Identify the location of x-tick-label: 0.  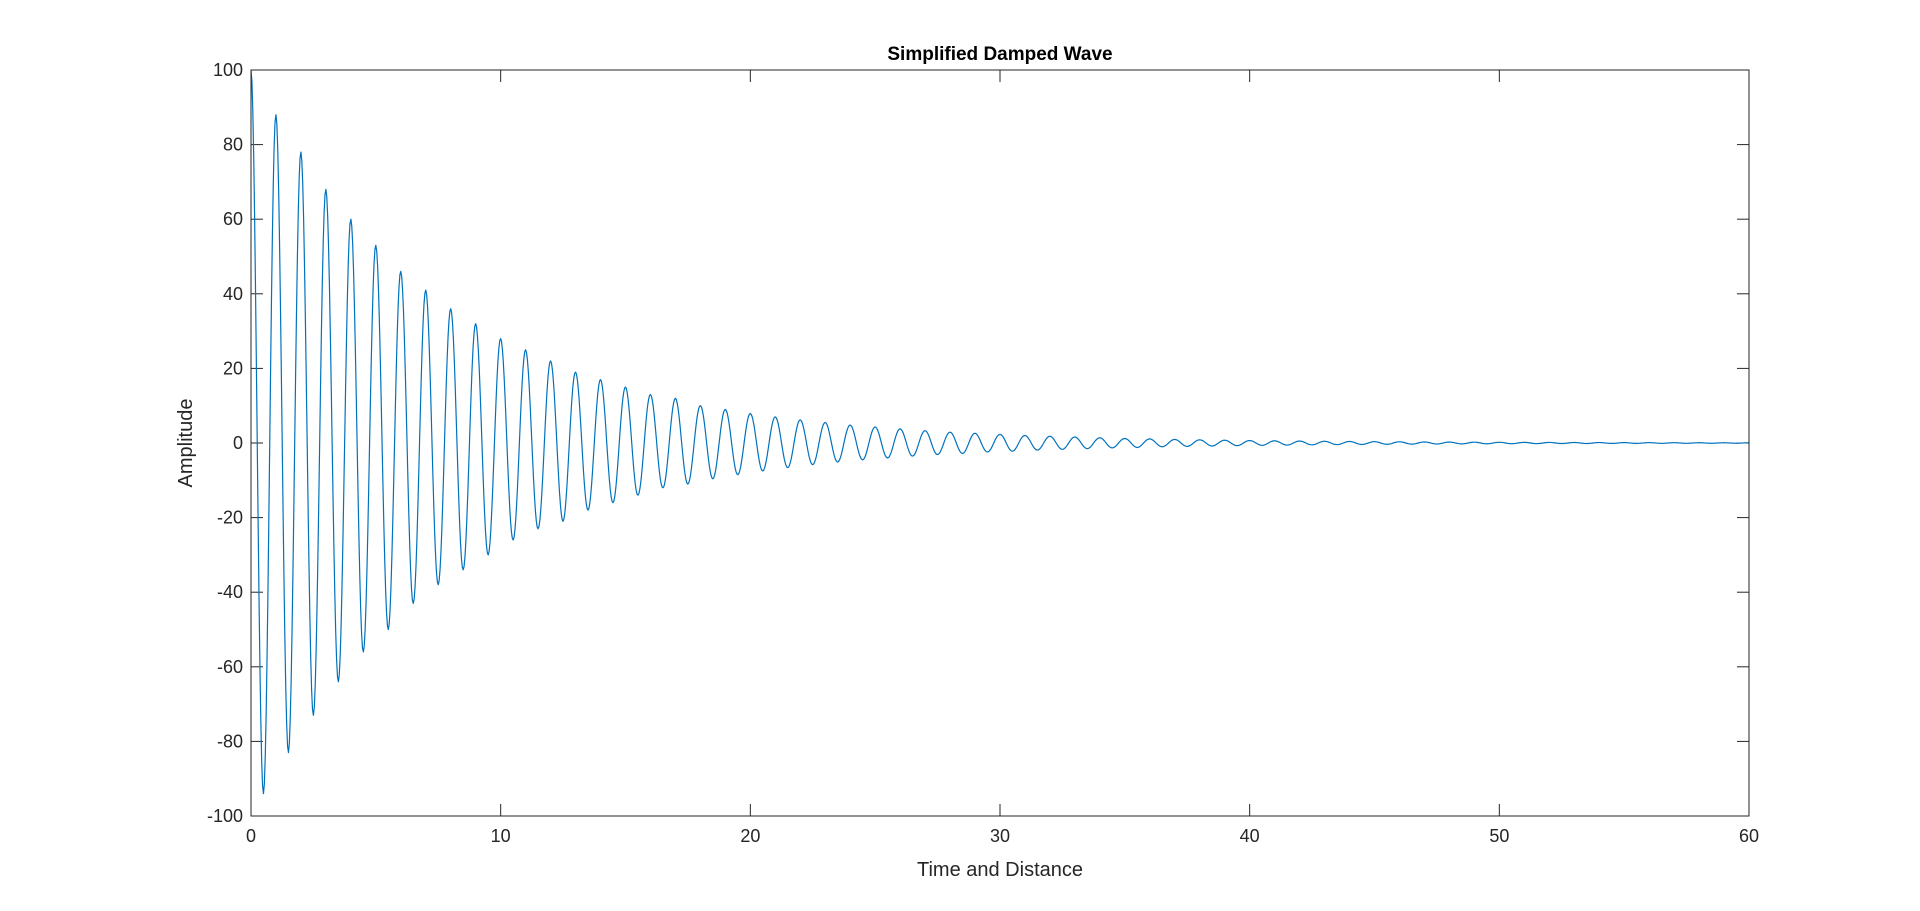
(251, 836).